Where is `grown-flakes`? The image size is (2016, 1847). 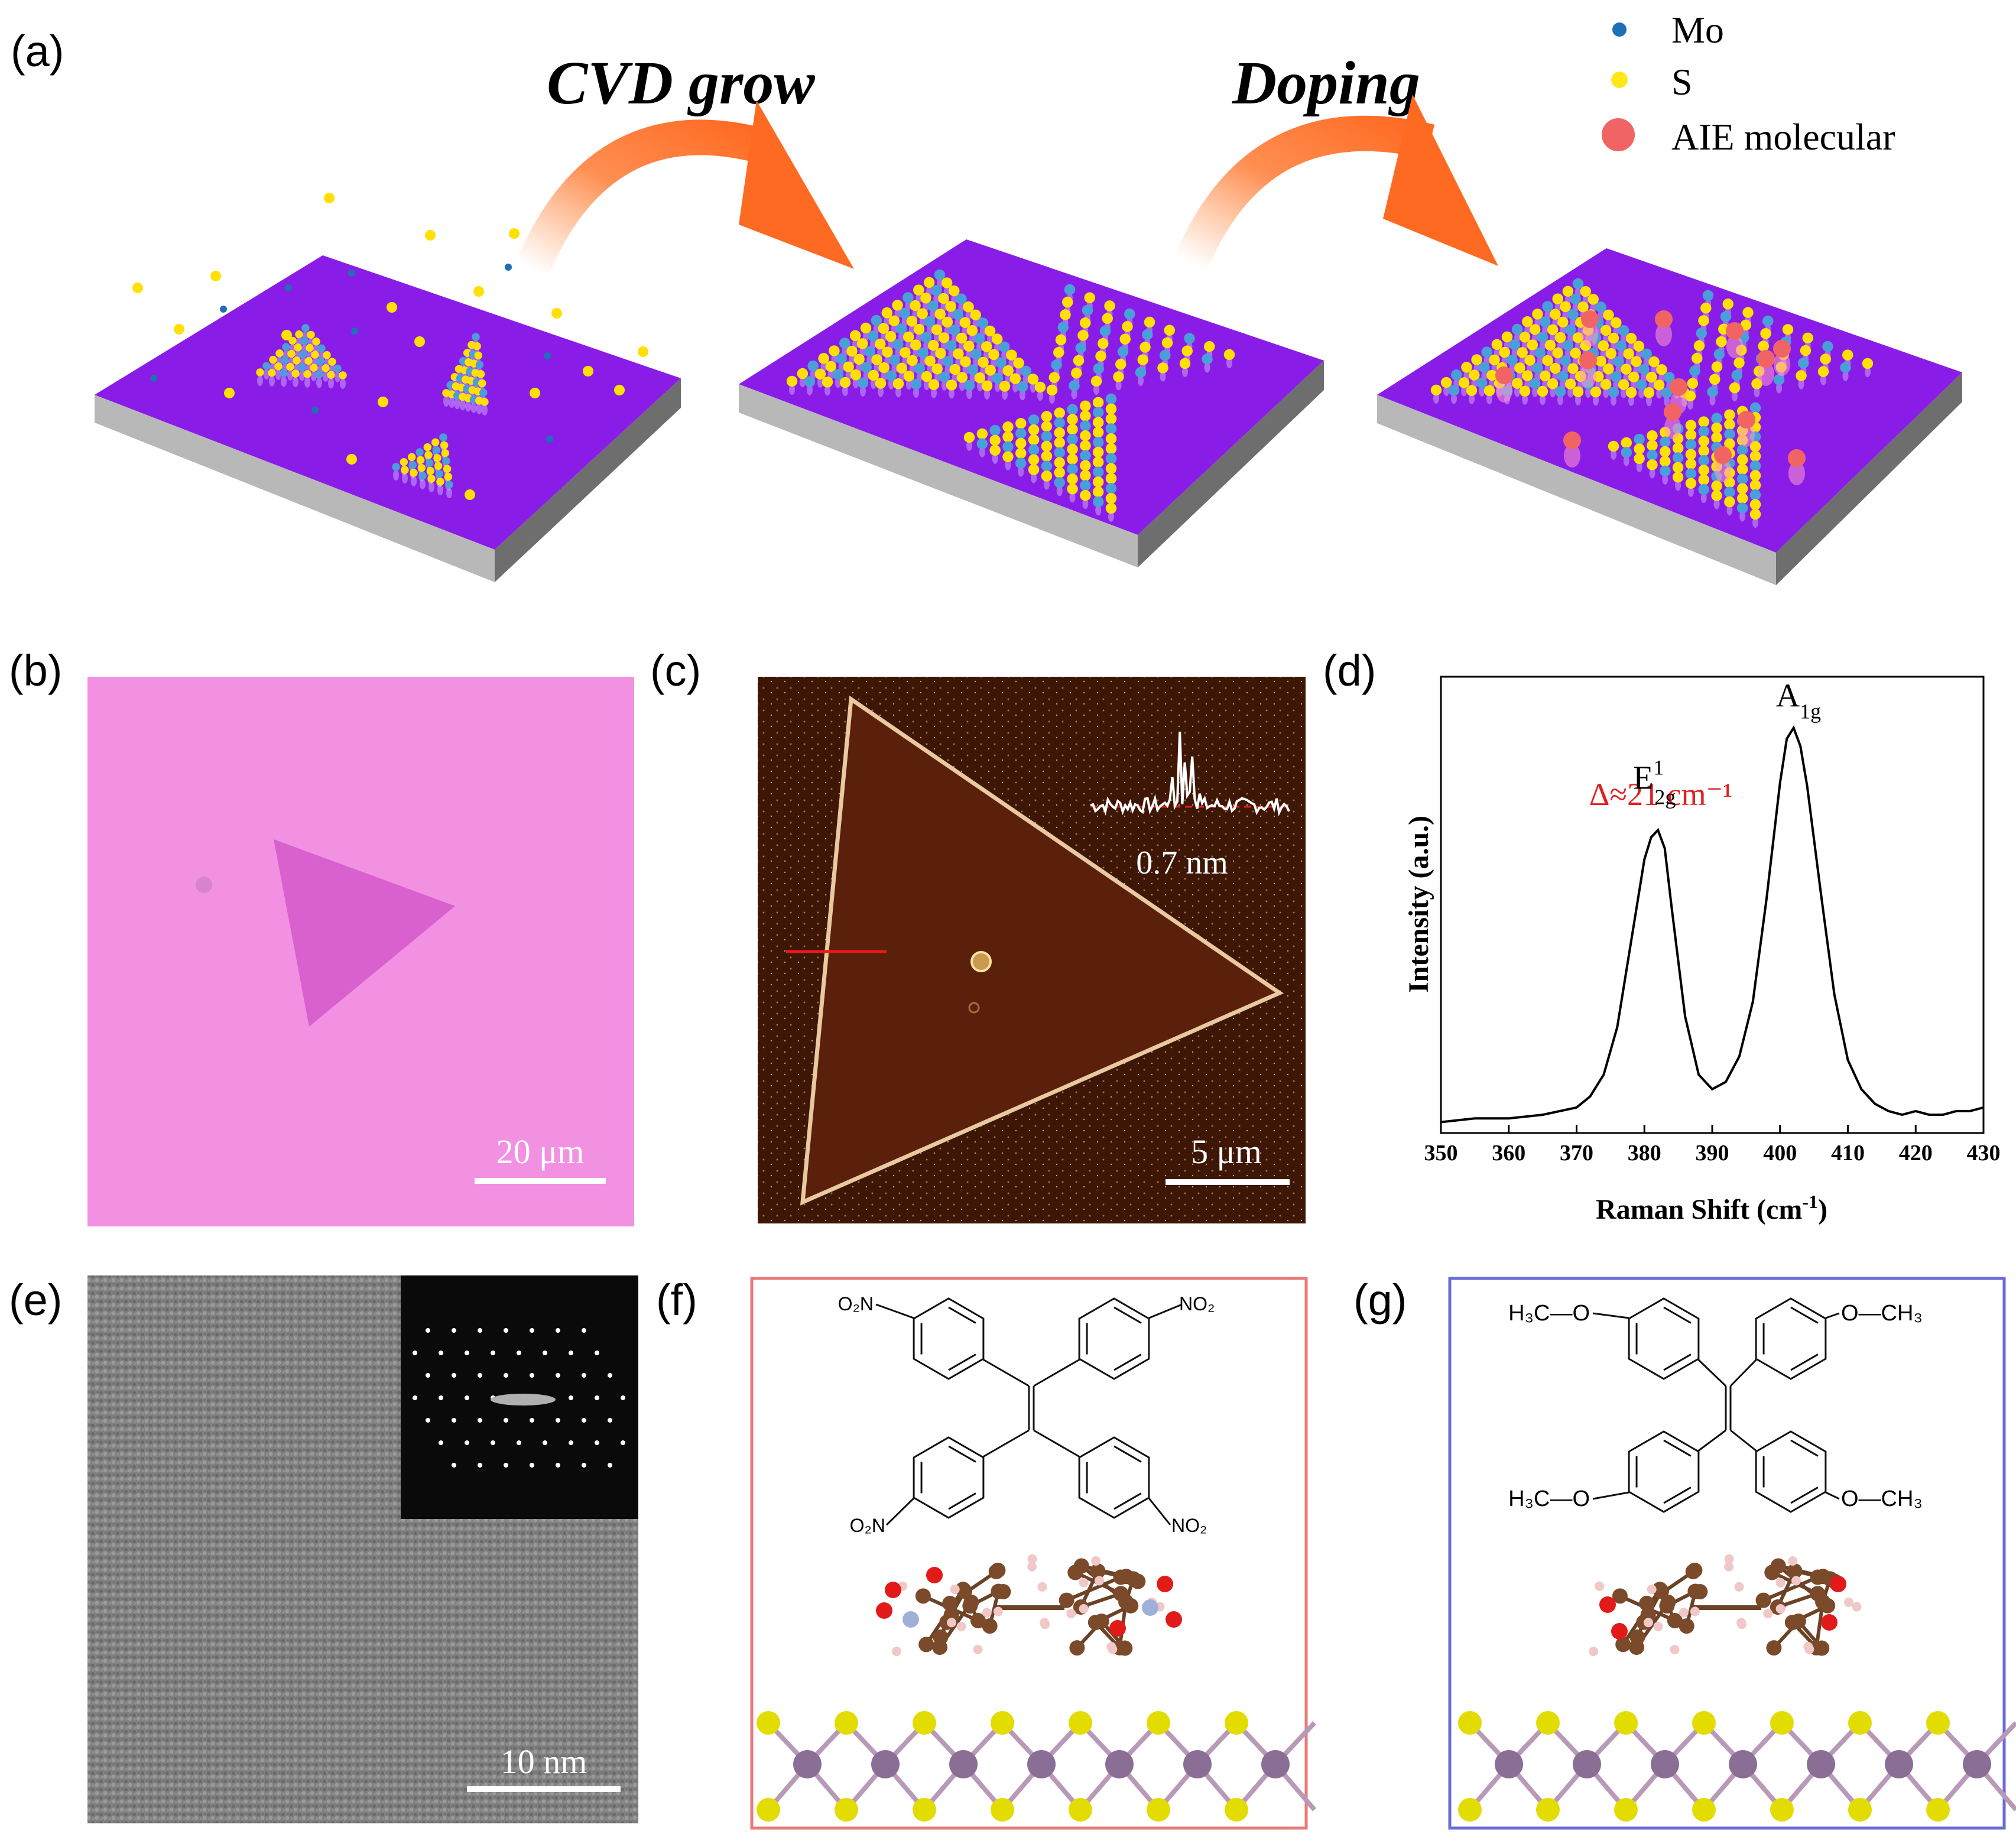 grown-flakes is located at coordinates (1010, 395).